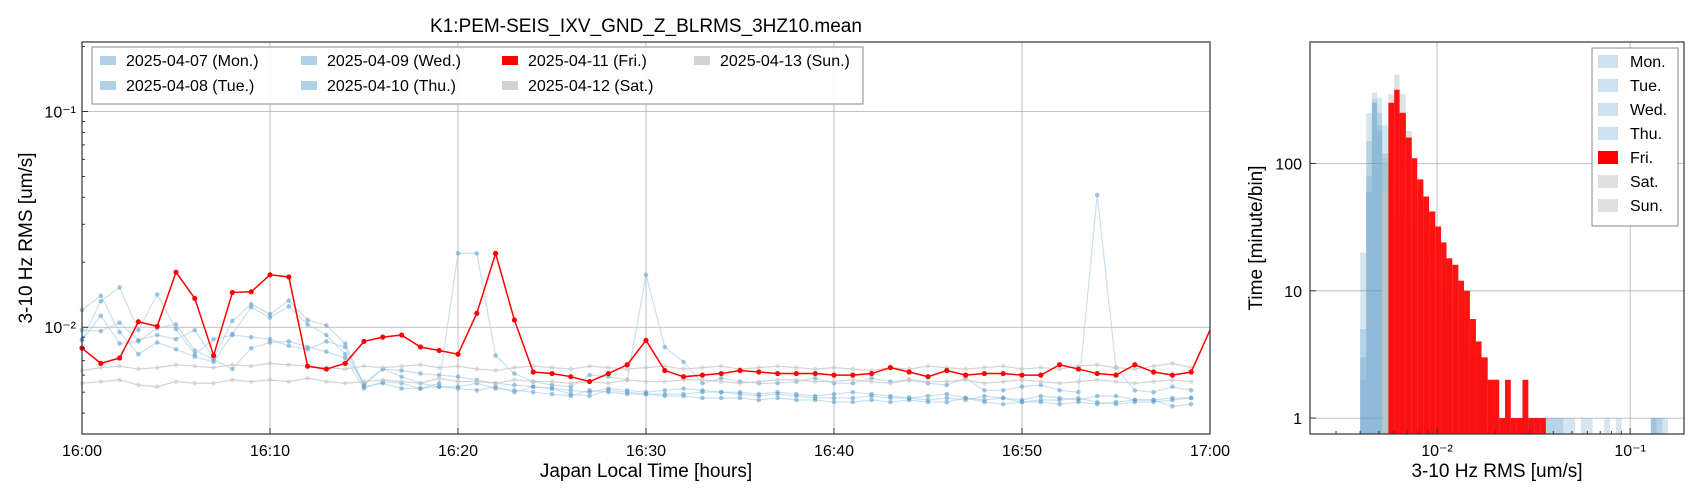  Describe the element at coordinates (646, 451) in the screenshot. I see `timeseries-x-tick-label: 16:30` at that location.